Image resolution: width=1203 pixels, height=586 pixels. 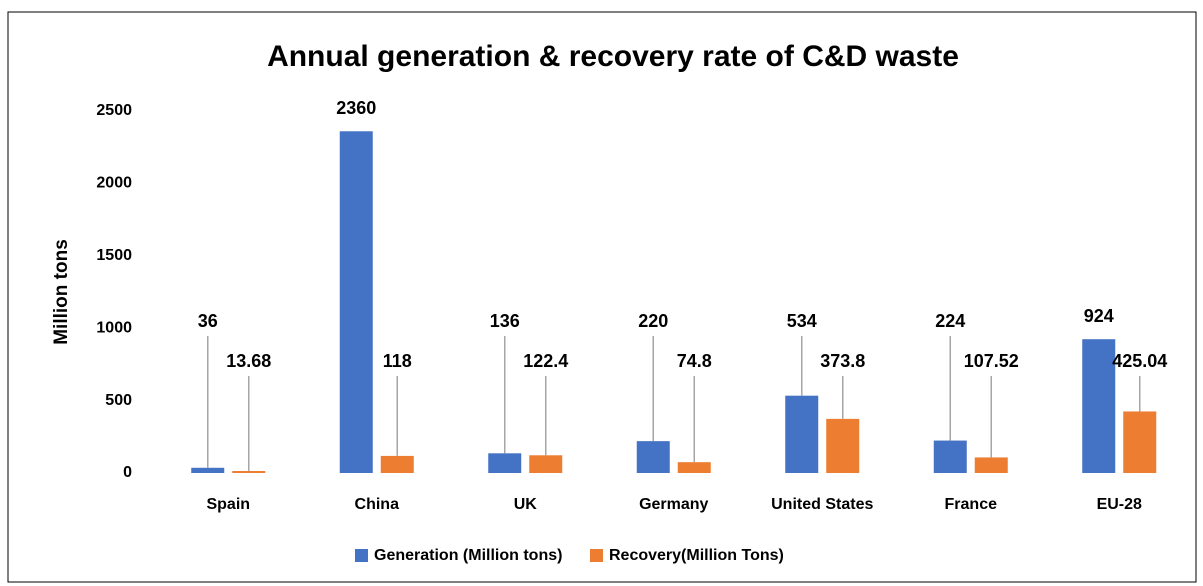 What do you see at coordinates (118, 400) in the screenshot?
I see `y-tick-label: 500` at bounding box center [118, 400].